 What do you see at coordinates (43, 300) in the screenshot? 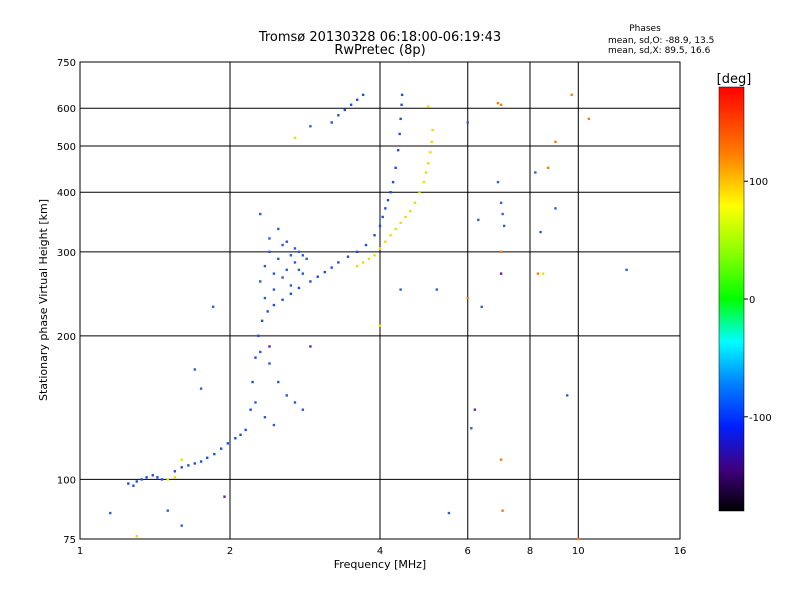
I see `y-axis-label: Stationary phase Virtual Height [km]` at bounding box center [43, 300].